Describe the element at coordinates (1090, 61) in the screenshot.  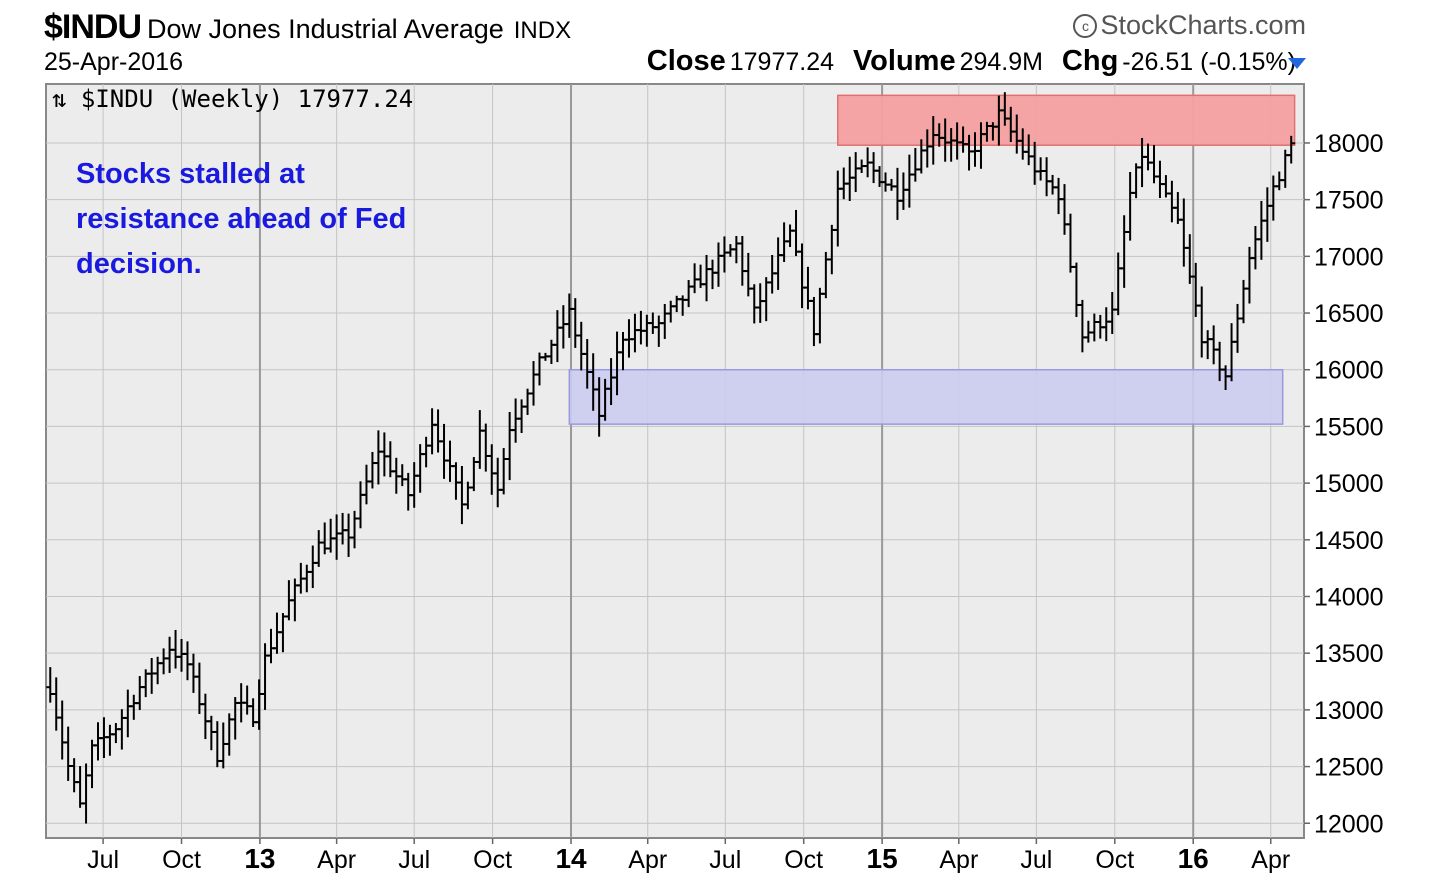
I see `chg-label: Chg` at that location.